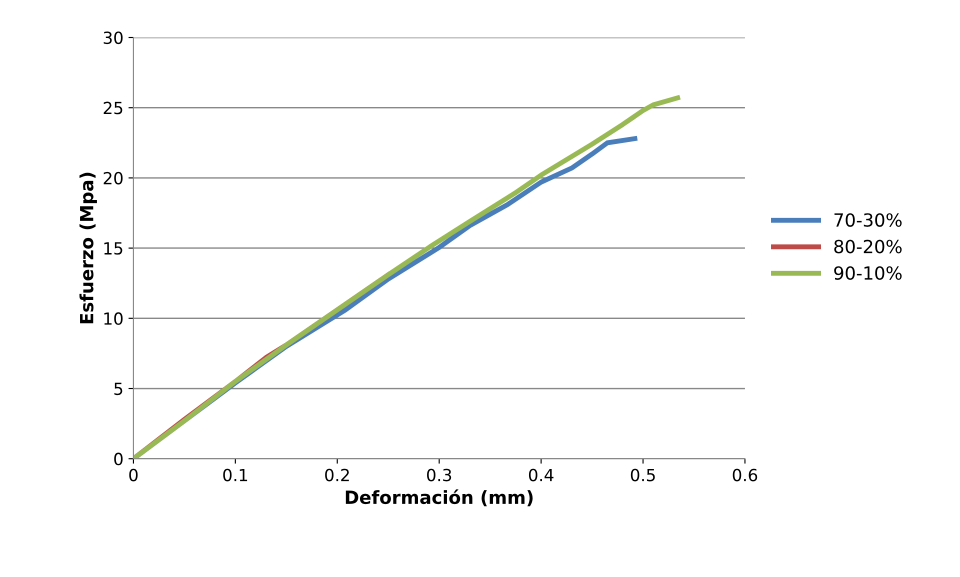 This screenshot has width=960, height=577. Describe the element at coordinates (113, 37) in the screenshot. I see `y-tick-label: 30` at that location.